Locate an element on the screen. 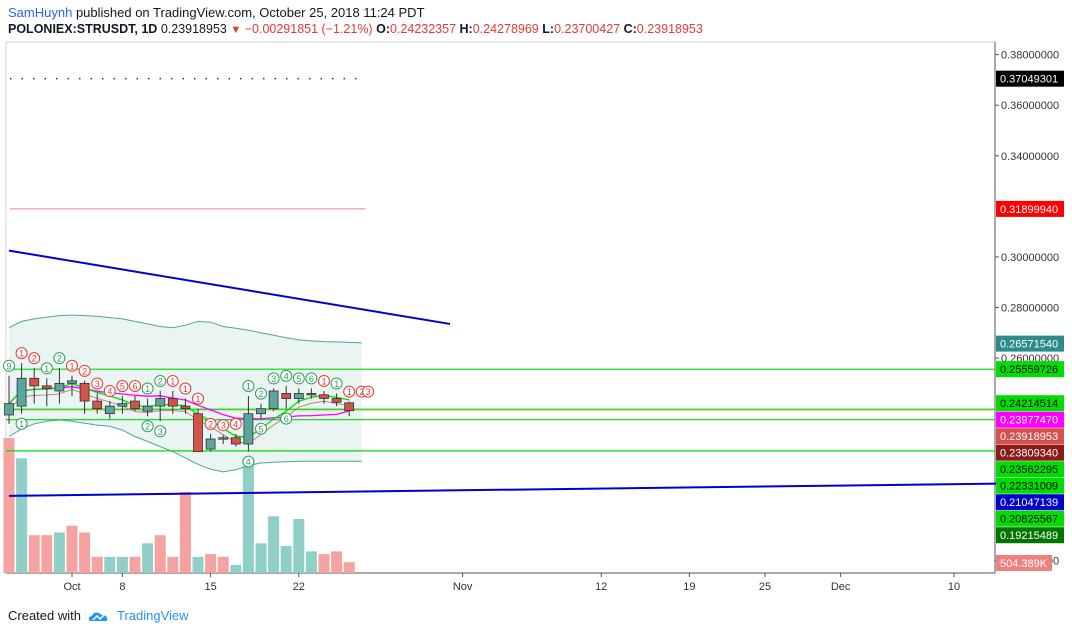  x-tick-label: 12 is located at coordinates (601, 587).